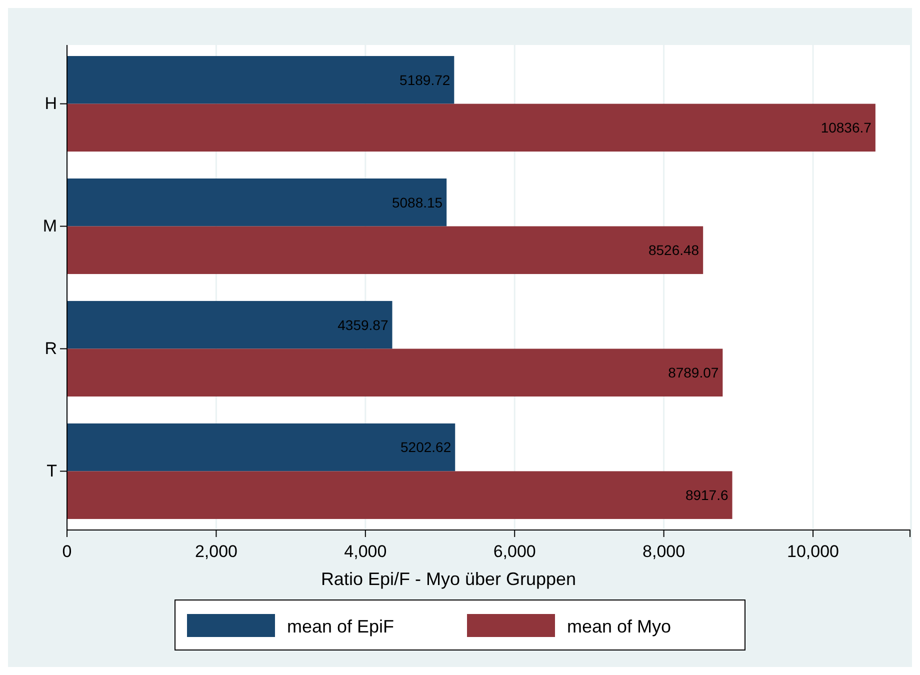 The height and width of the screenshot is (675, 920). What do you see at coordinates (363, 324) in the screenshot?
I see `data-label: 4359.87` at bounding box center [363, 324].